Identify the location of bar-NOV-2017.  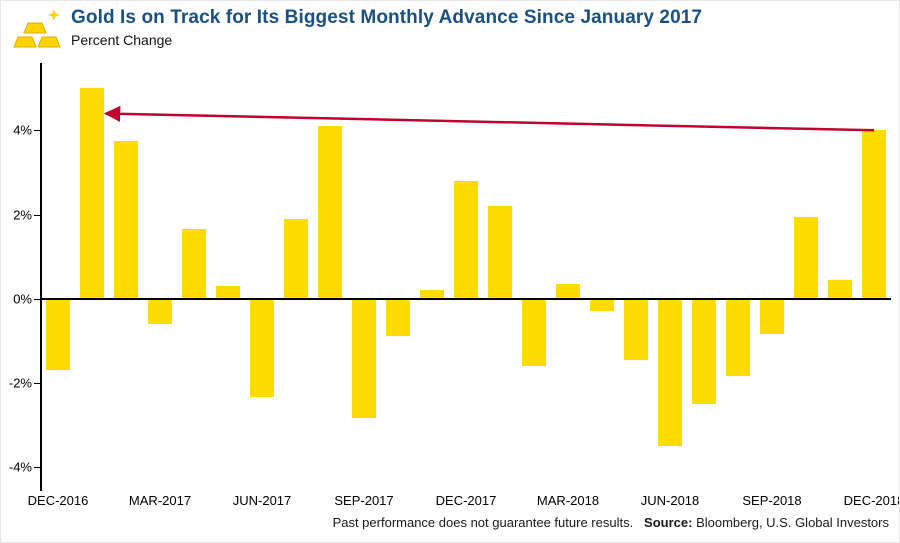
(432, 294).